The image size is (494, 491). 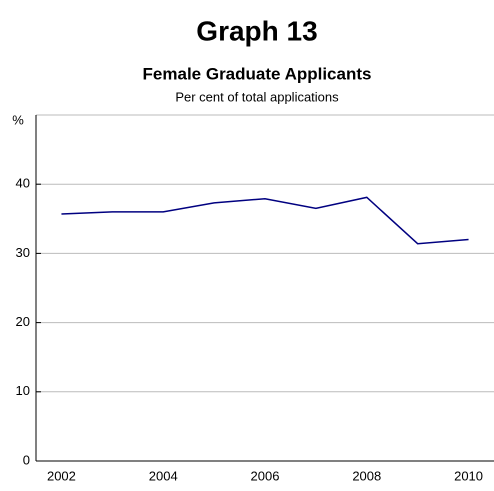 I want to click on y-tick-label: 20, so click(x=23, y=321).